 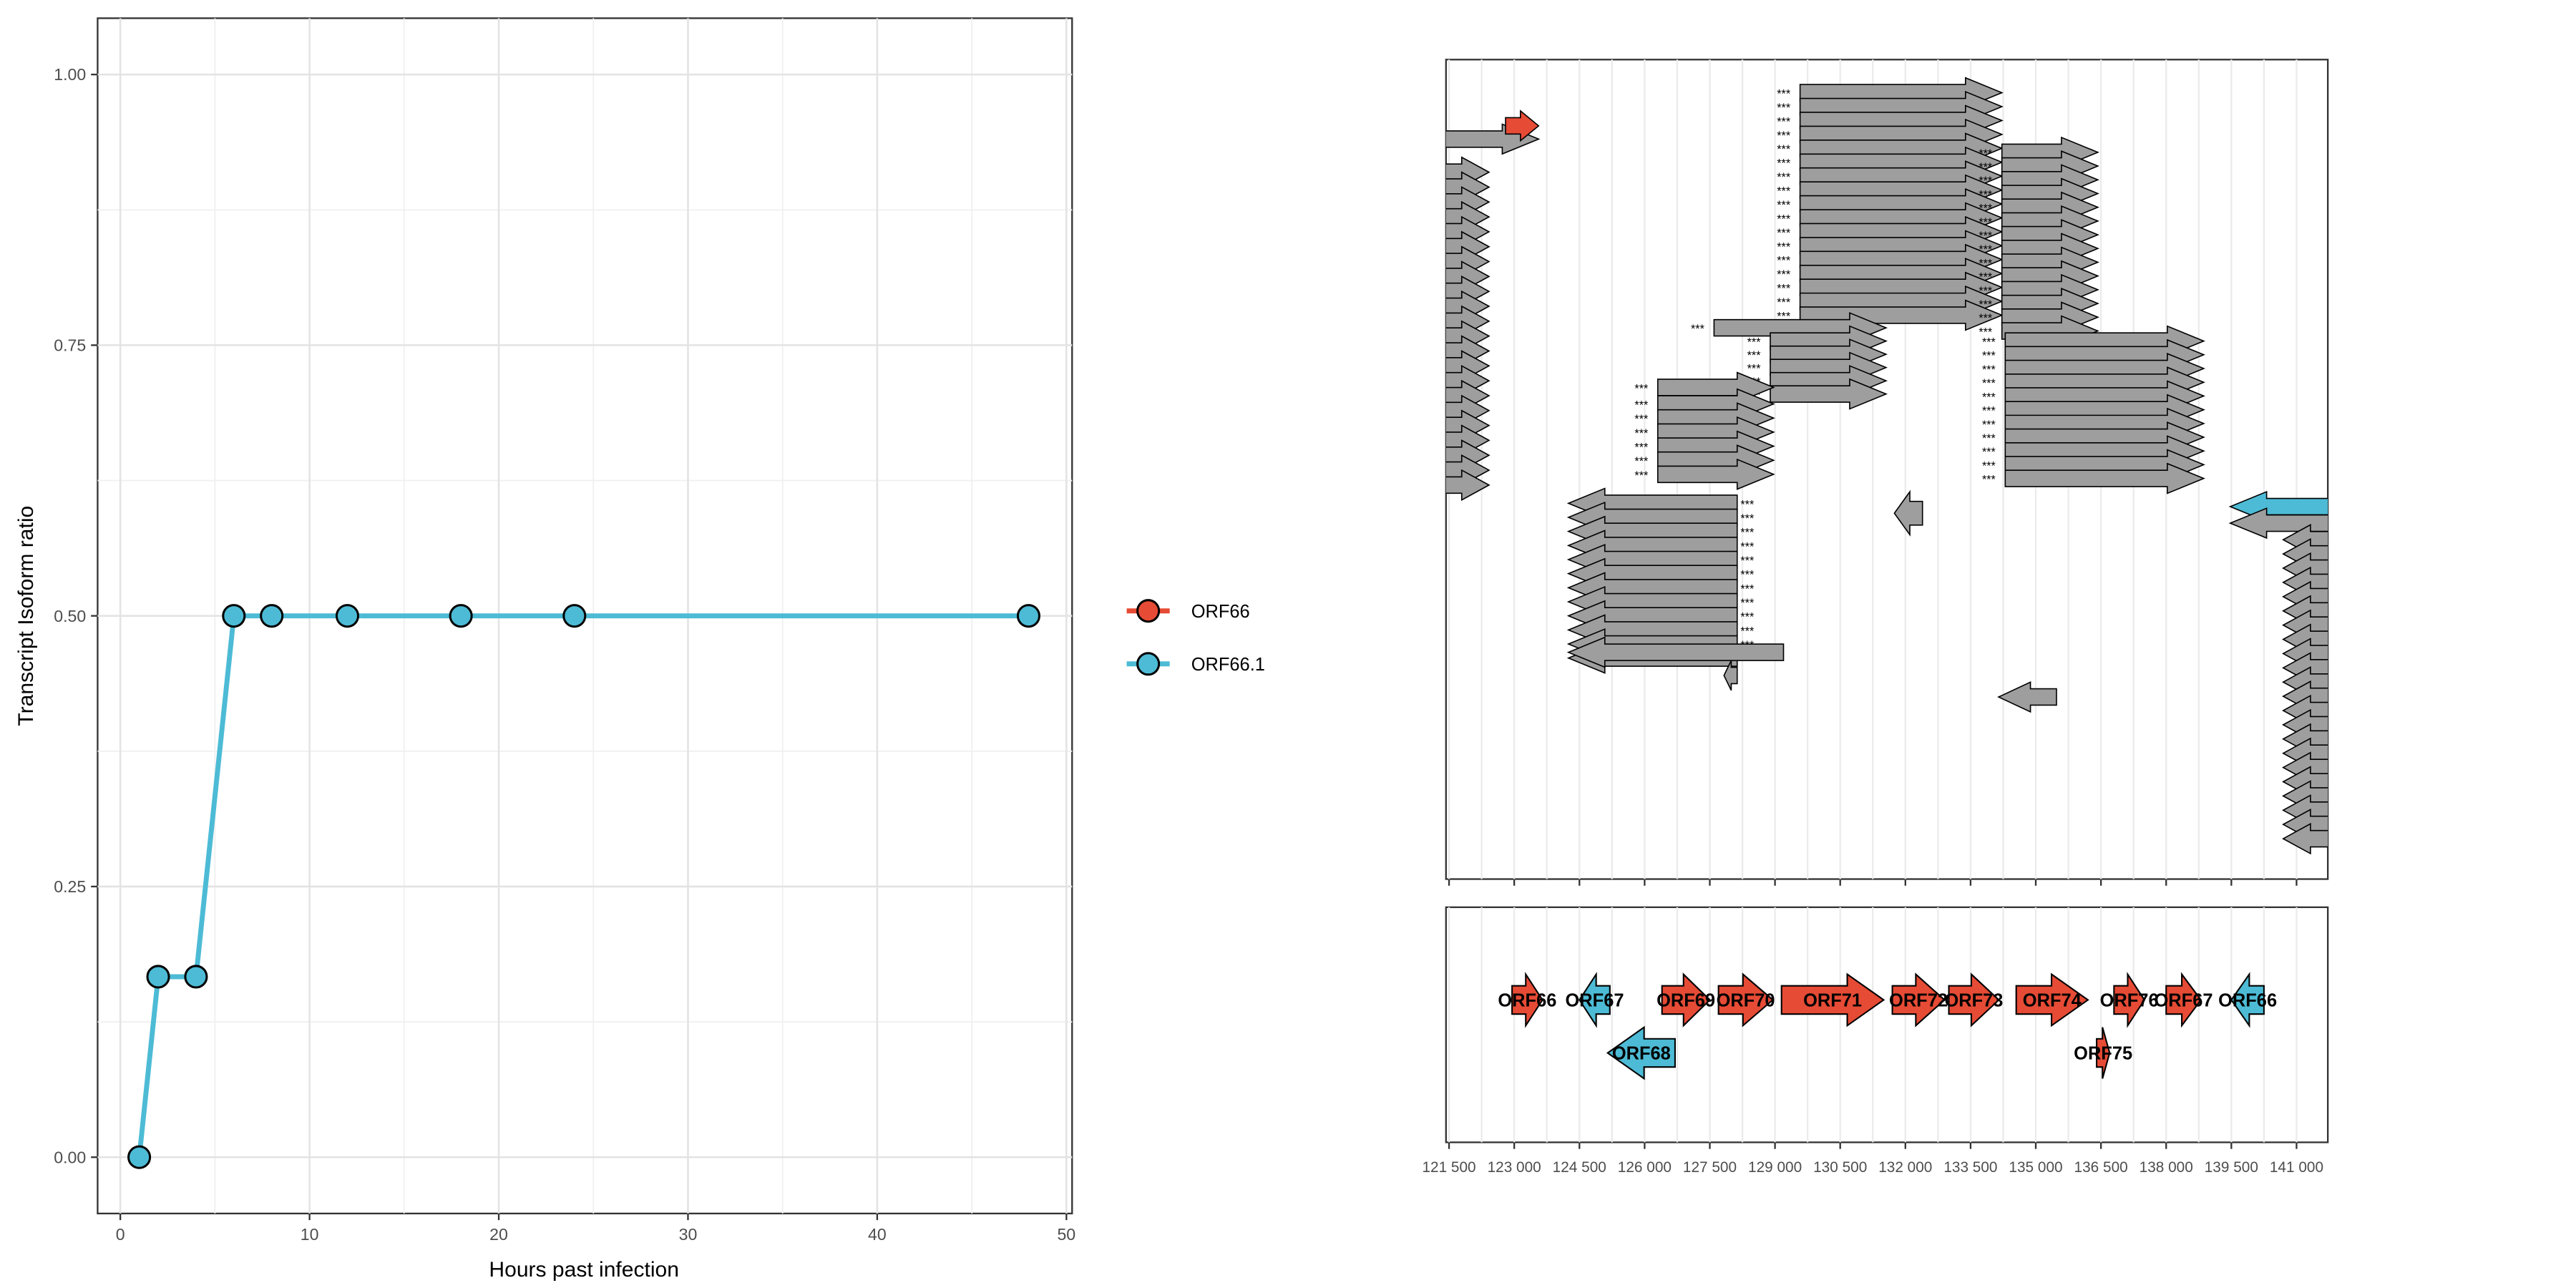 What do you see at coordinates (2166, 1167) in the screenshot?
I see `gene-x-tick-label: 138 000` at bounding box center [2166, 1167].